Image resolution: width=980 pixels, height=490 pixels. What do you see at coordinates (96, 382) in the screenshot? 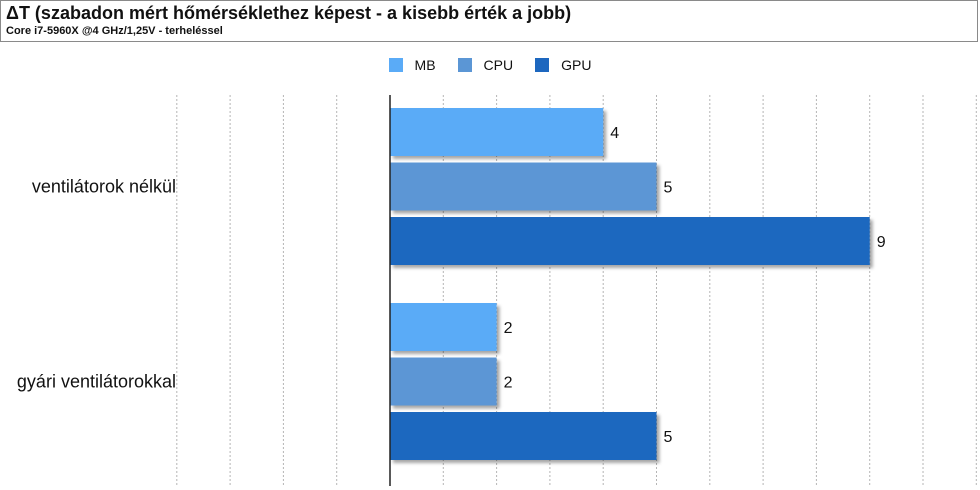
I see `category-label-1: gyári ventilátorokkal` at bounding box center [96, 382].